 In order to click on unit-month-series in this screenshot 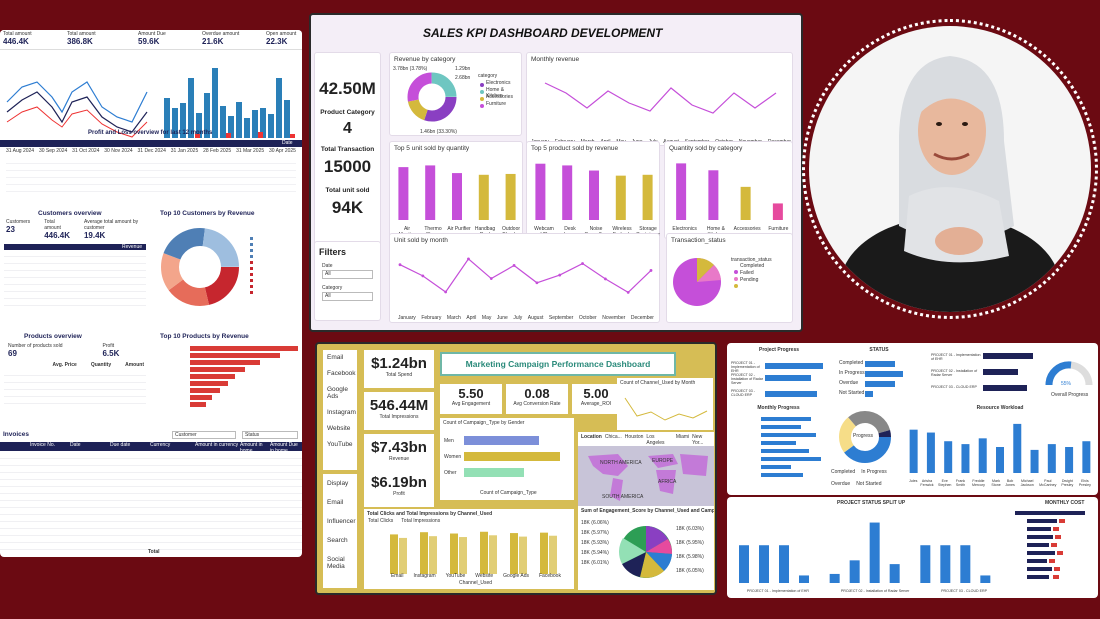, I will do `click(525, 276)`.